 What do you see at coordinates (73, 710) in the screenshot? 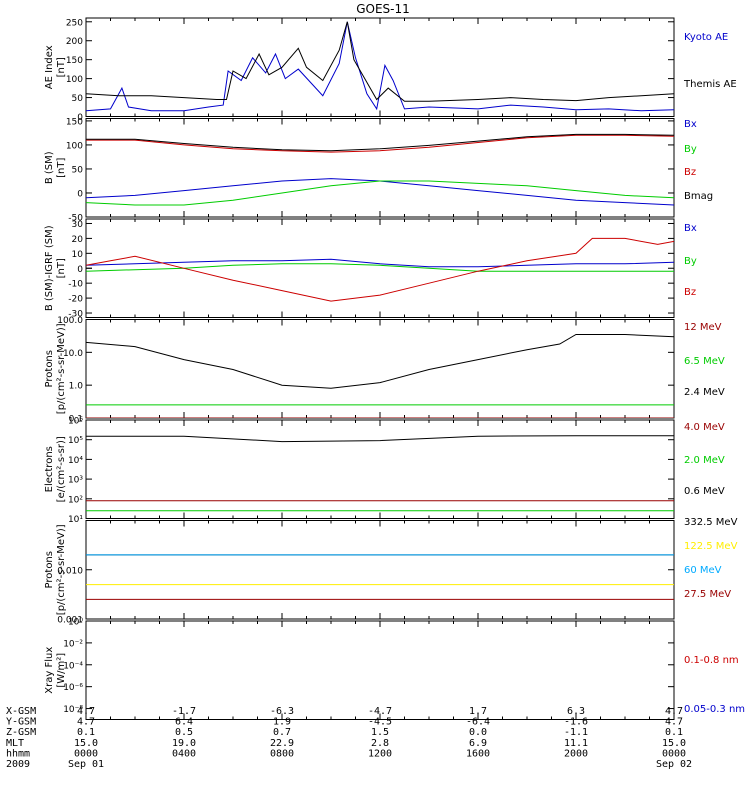
I see `y-tick-label: 10⁻⁸` at bounding box center [73, 710].